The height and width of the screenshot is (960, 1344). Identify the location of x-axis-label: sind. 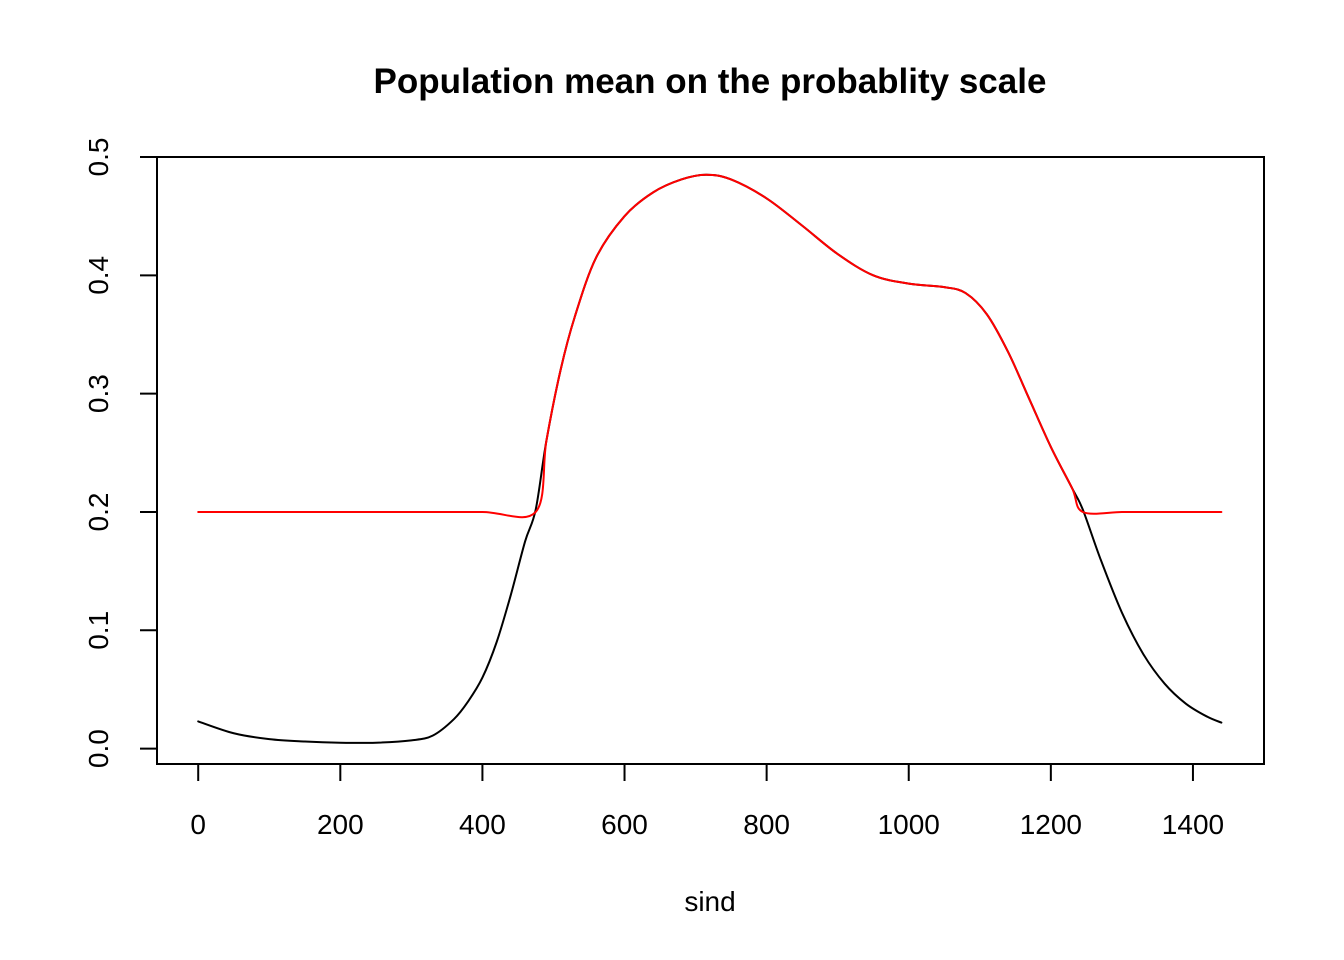
(709, 901).